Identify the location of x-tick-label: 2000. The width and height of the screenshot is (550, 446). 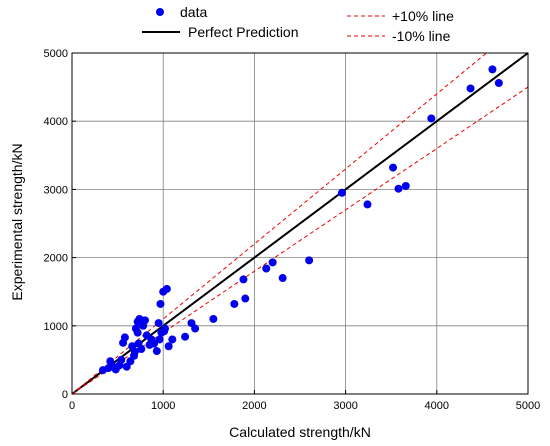
(254, 406).